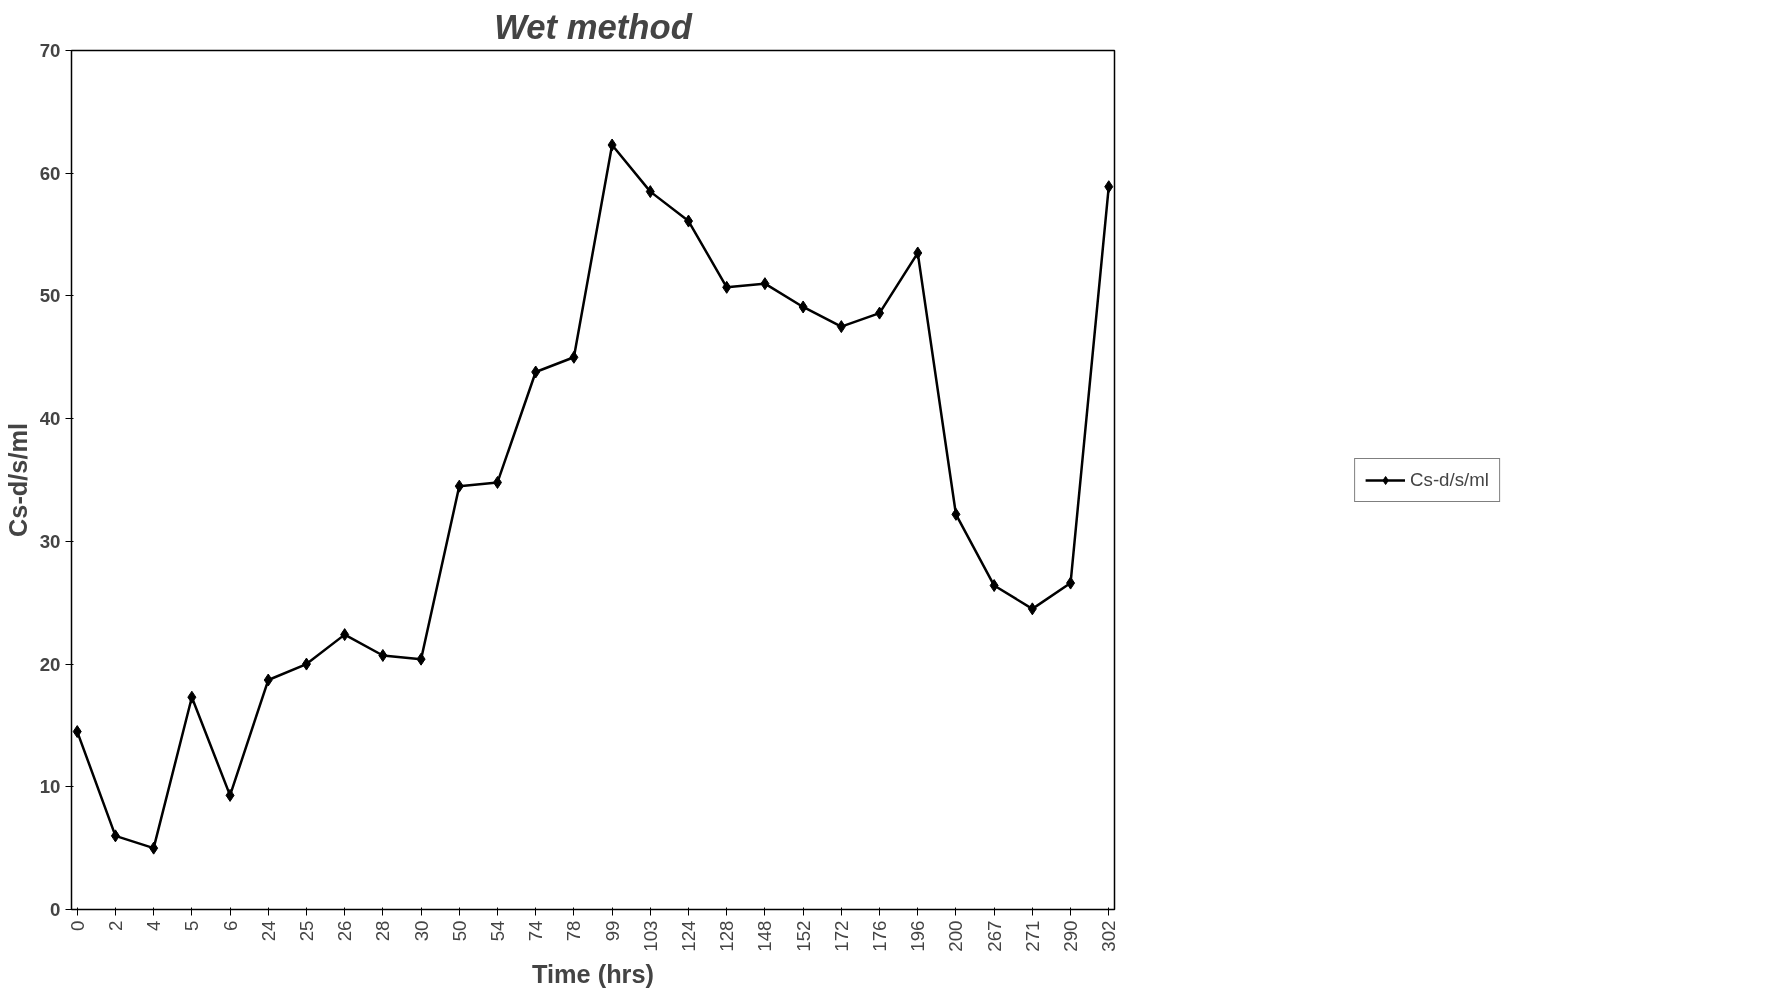 The width and height of the screenshot is (1765, 1006). Describe the element at coordinates (50, 541) in the screenshot. I see `y-tick-label: 30` at that location.